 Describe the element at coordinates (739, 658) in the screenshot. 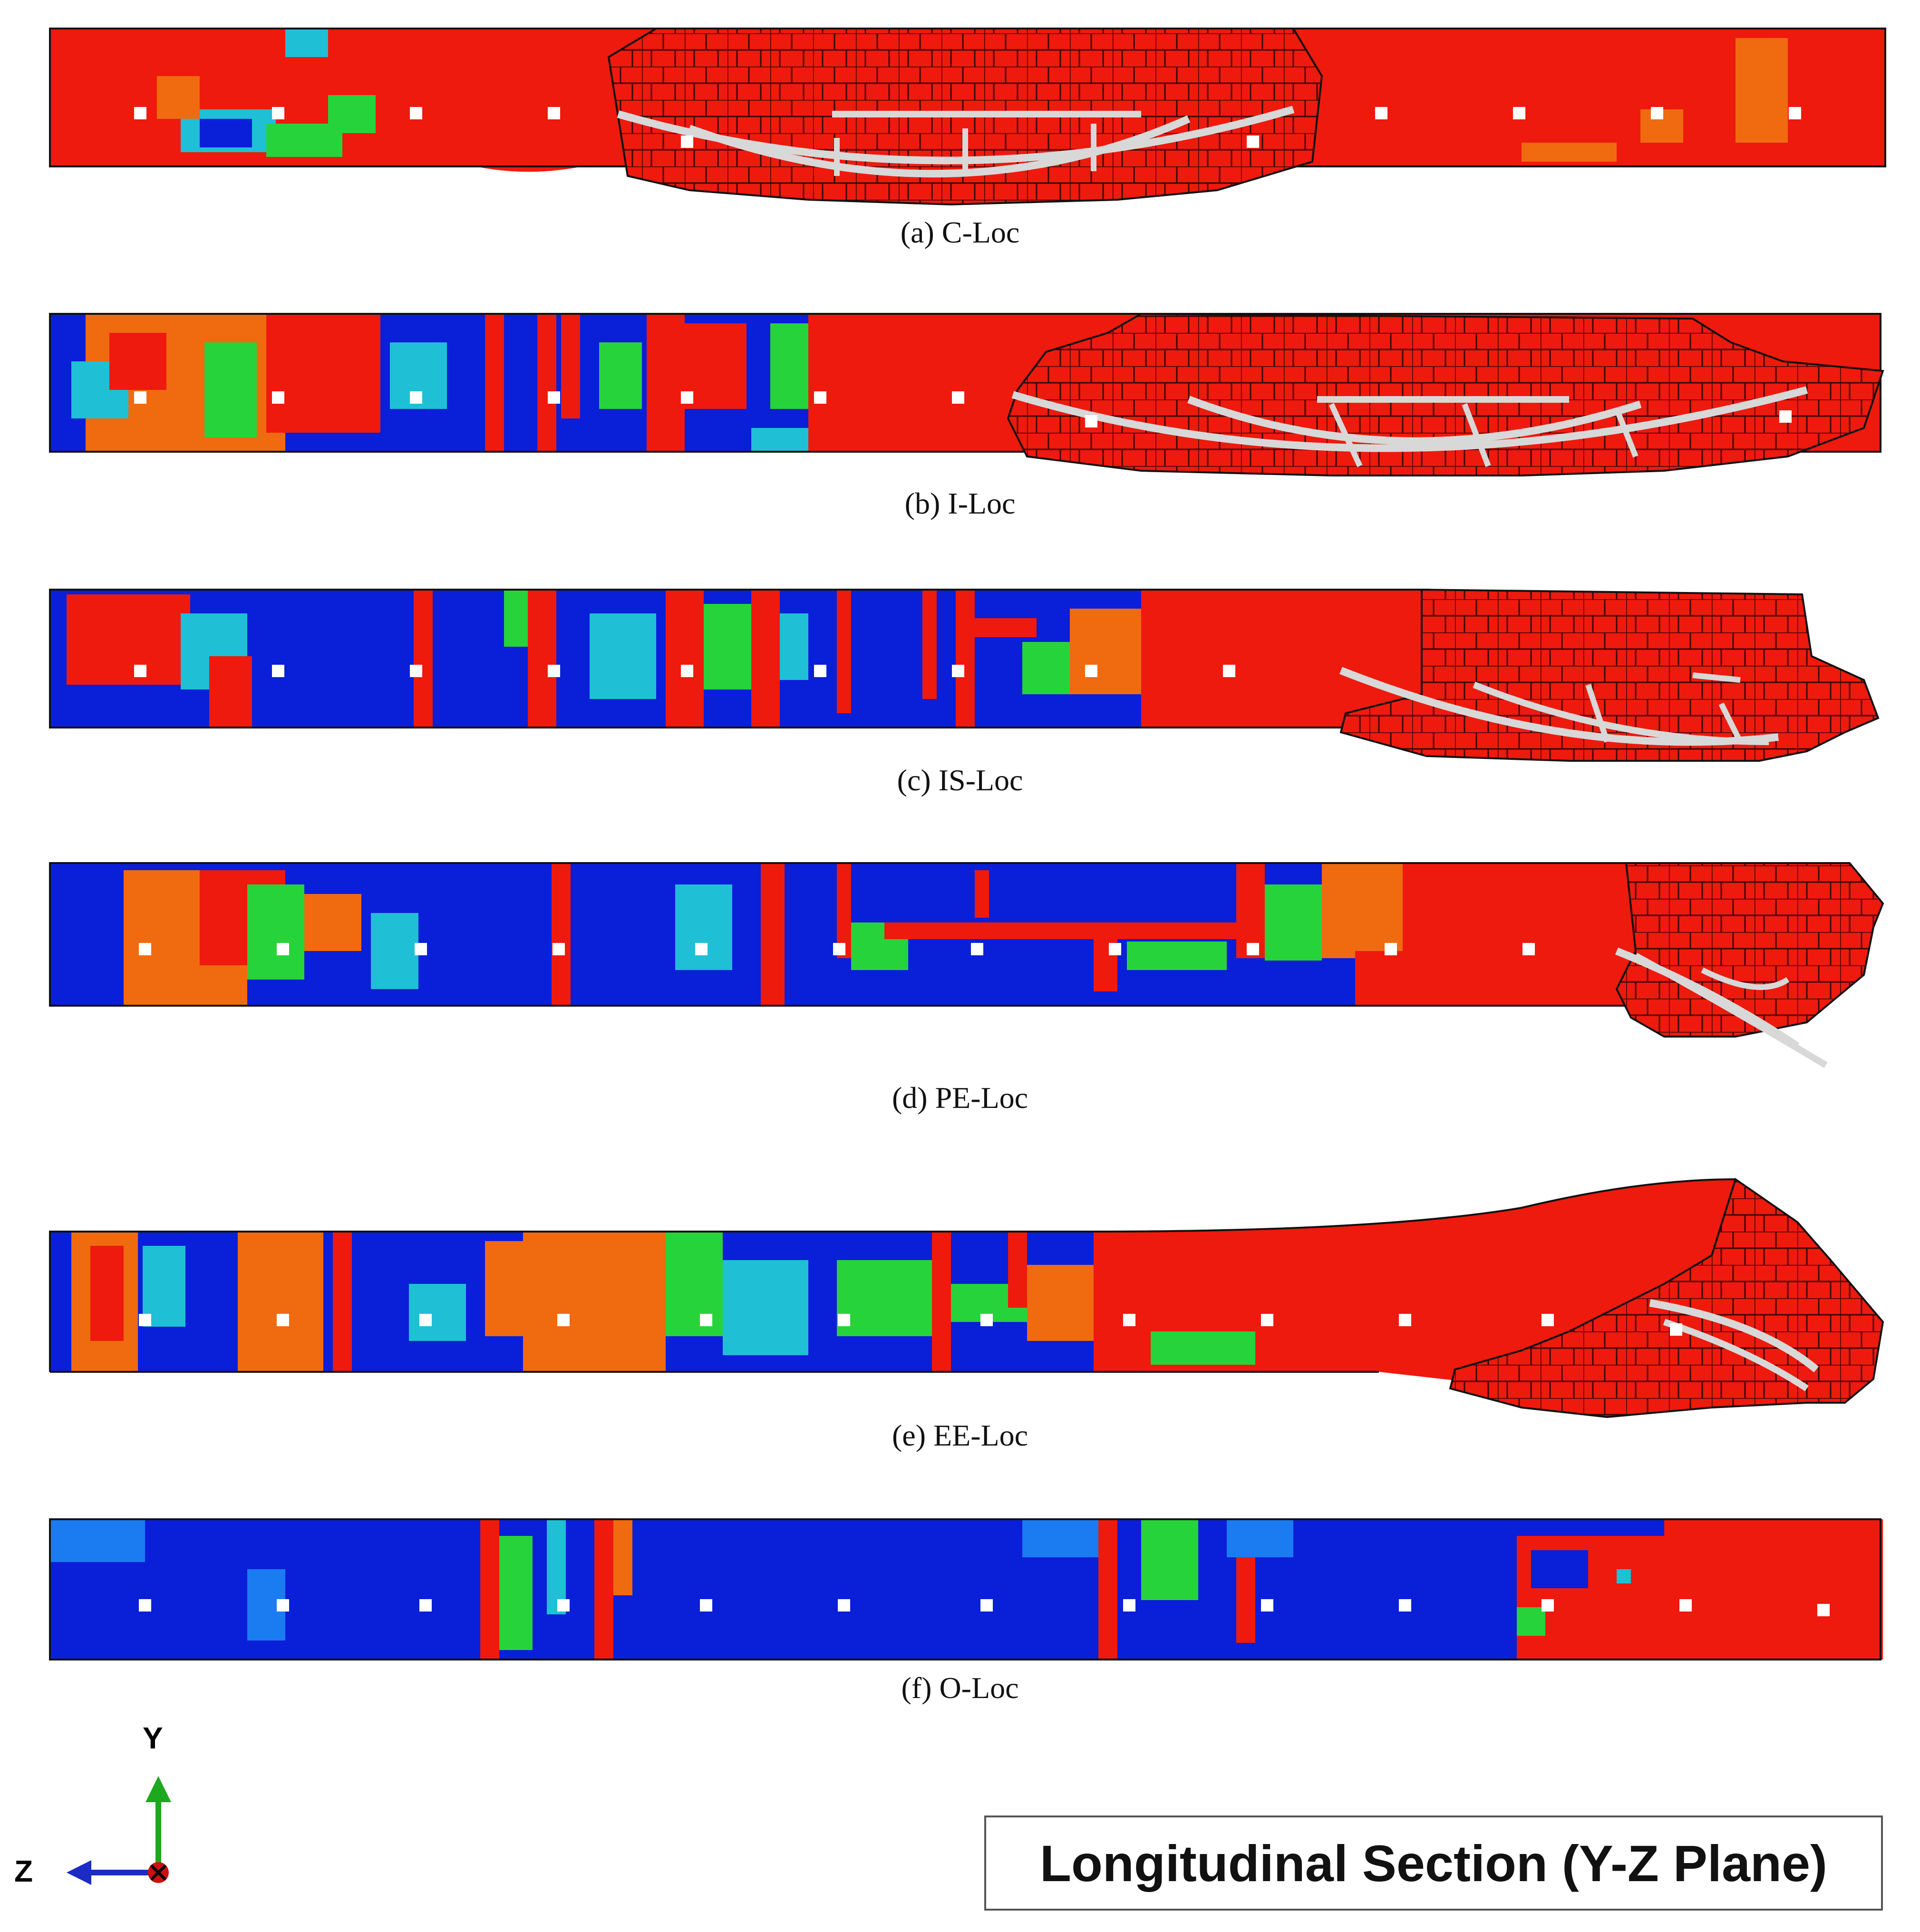

I see `panel-c-contour` at that location.